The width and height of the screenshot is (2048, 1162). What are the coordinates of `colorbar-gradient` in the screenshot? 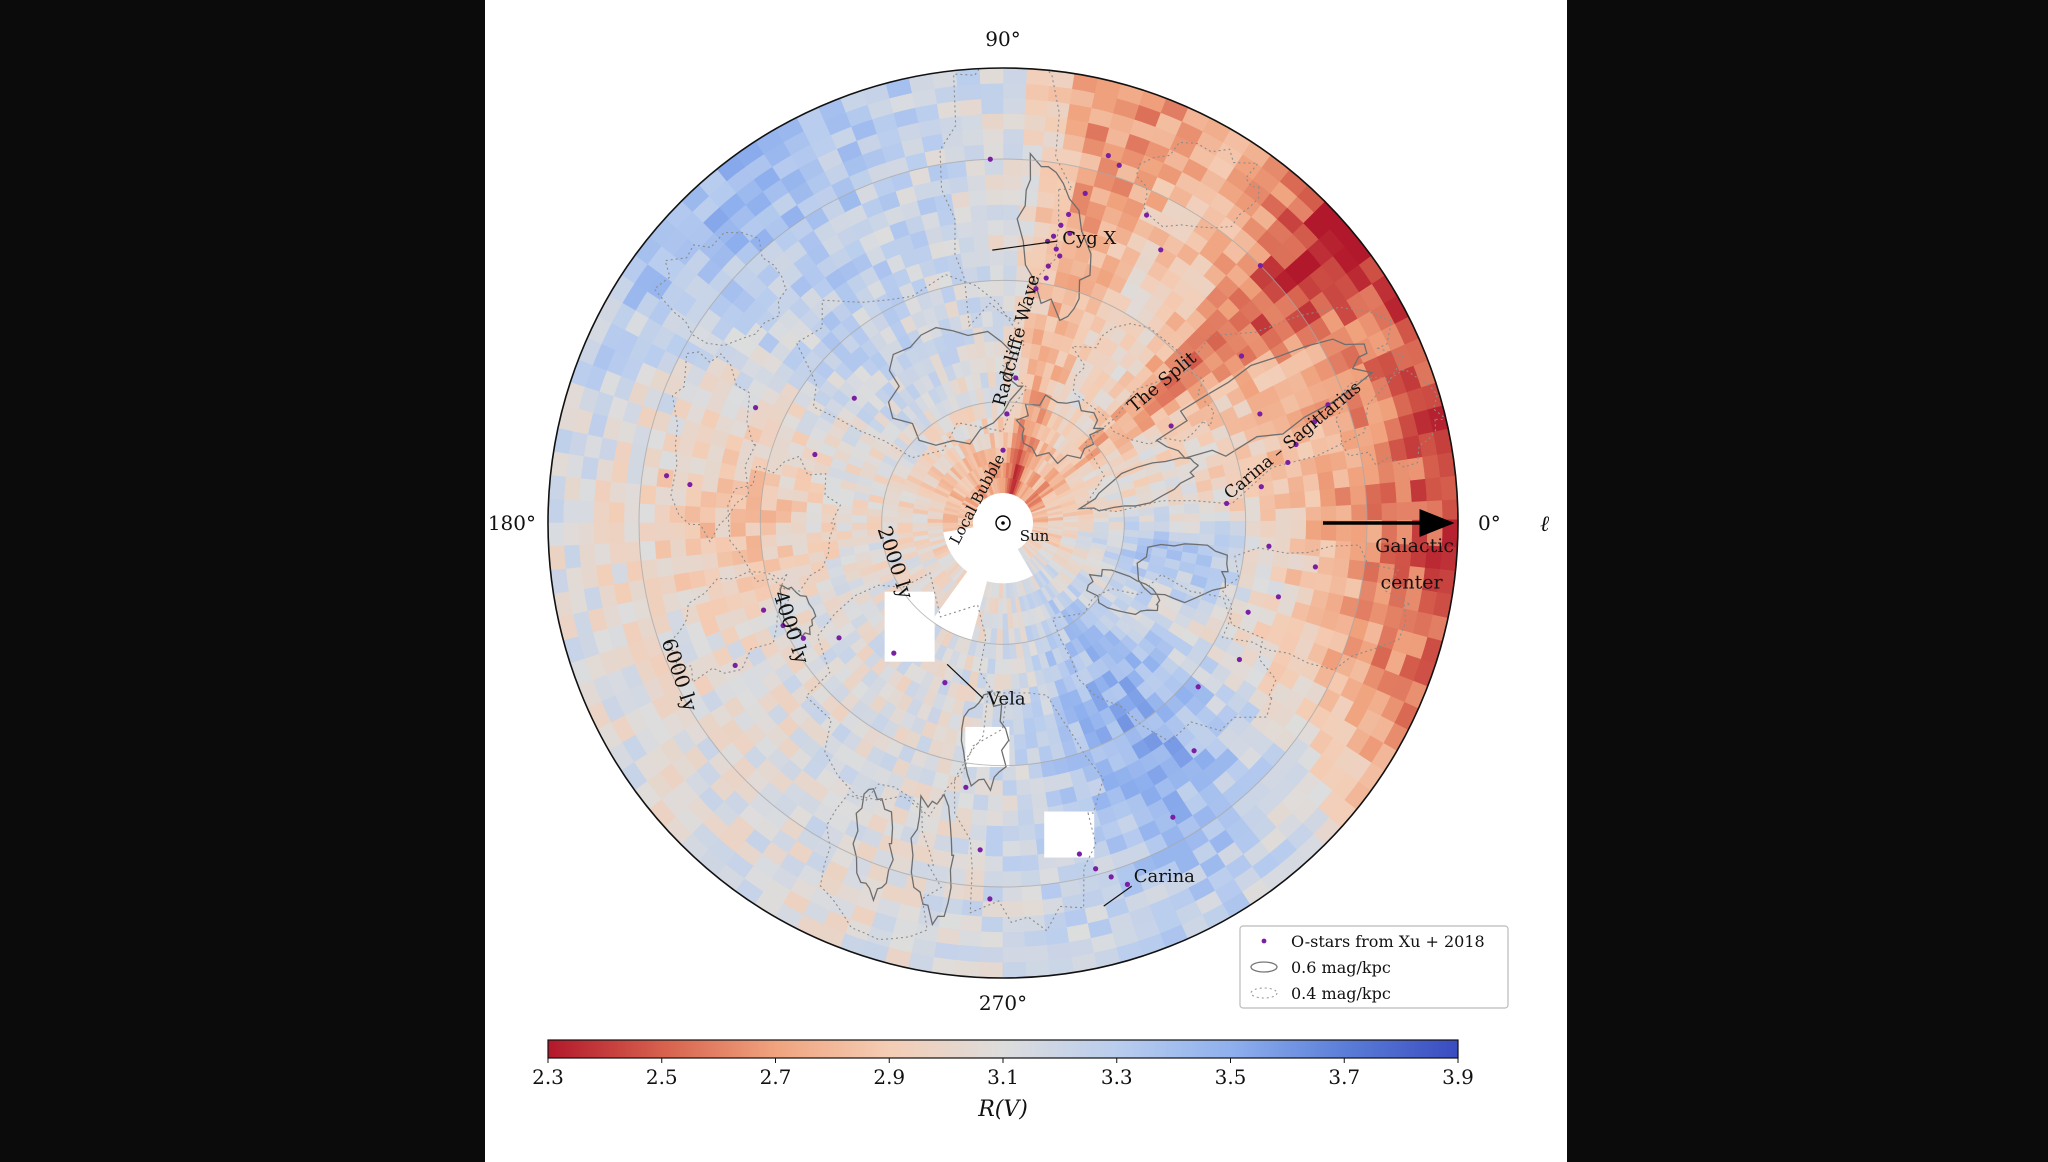 It's located at (1003, 1049).